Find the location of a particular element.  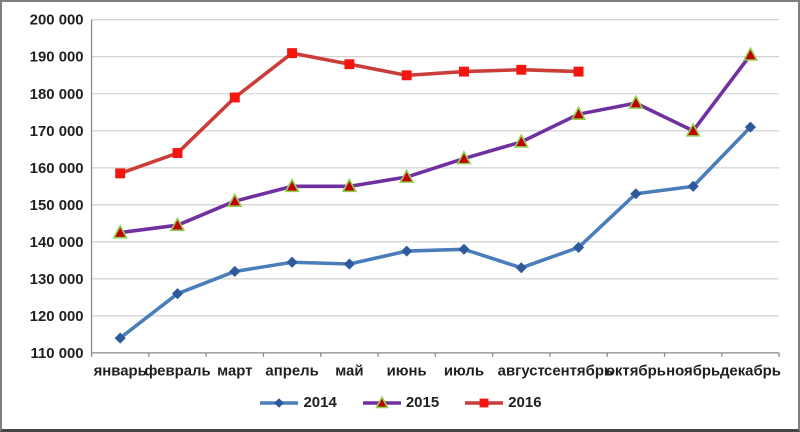

legend-marker-triangle-icon is located at coordinates (381, 401).